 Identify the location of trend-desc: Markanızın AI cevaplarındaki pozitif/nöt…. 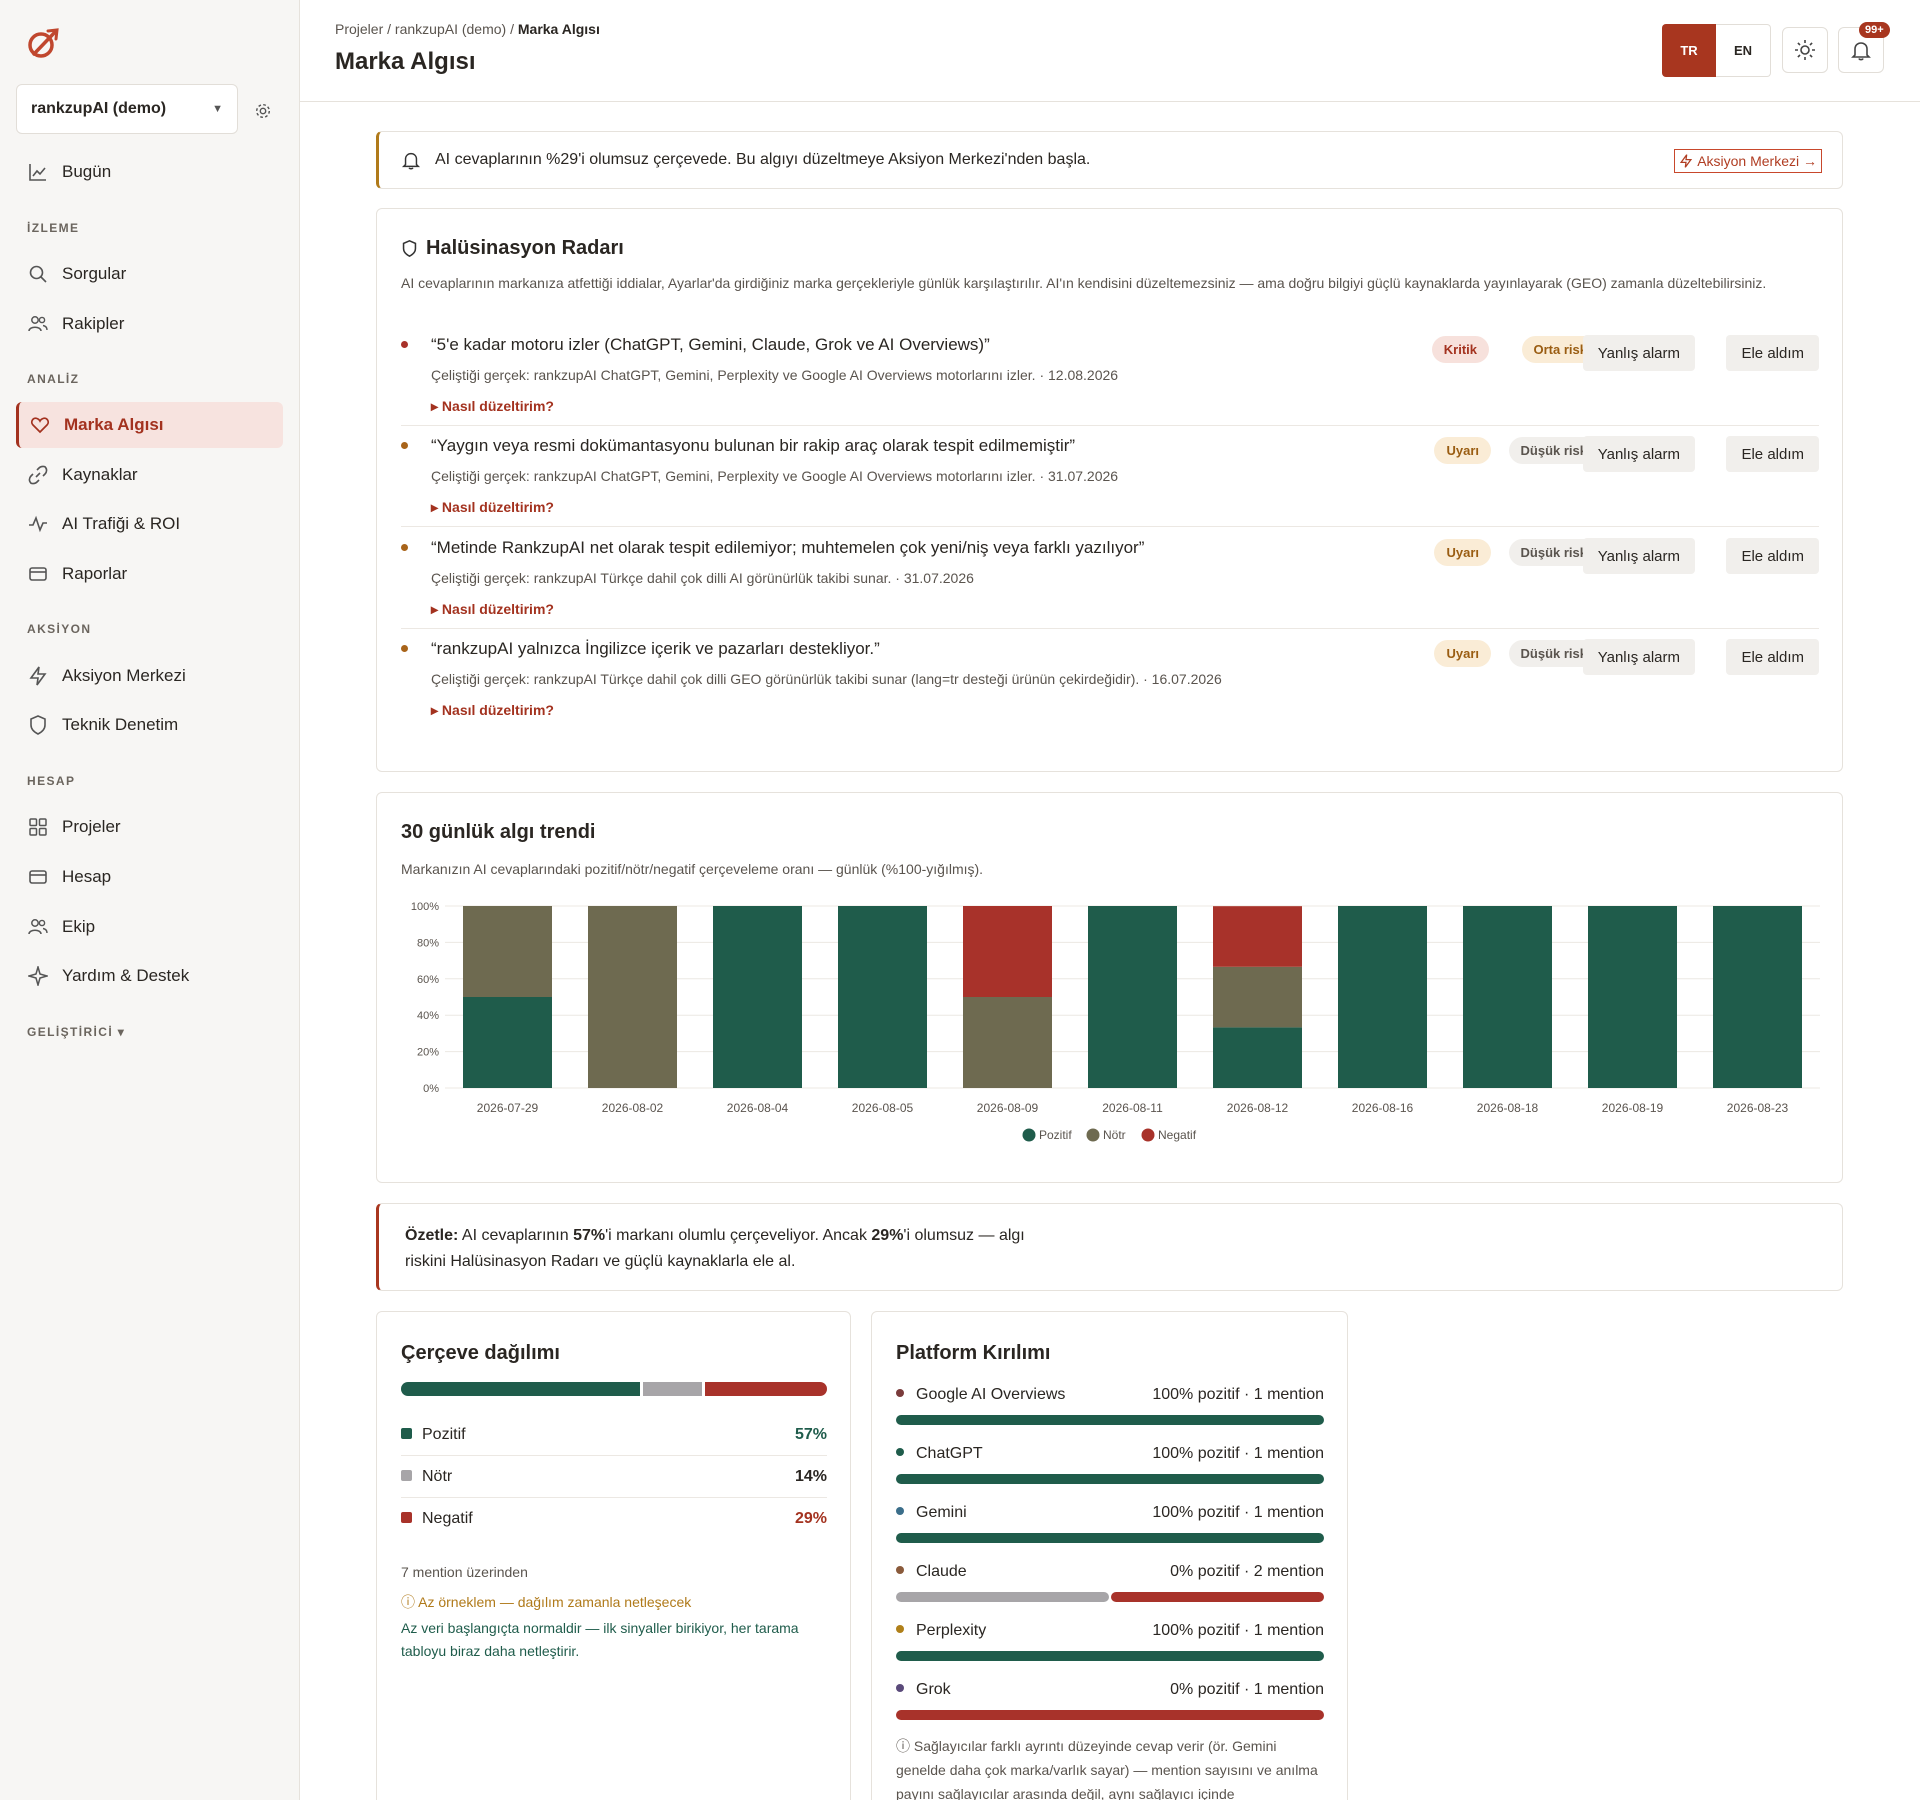
(692, 869).